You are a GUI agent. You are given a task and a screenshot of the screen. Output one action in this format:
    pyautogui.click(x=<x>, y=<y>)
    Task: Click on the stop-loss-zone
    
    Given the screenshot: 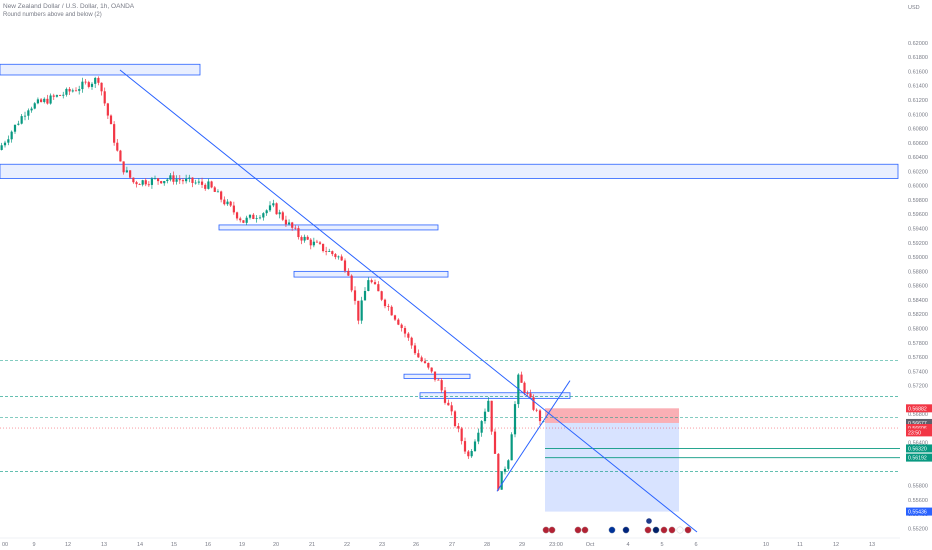 What is the action you would take?
    pyautogui.click(x=612, y=415)
    